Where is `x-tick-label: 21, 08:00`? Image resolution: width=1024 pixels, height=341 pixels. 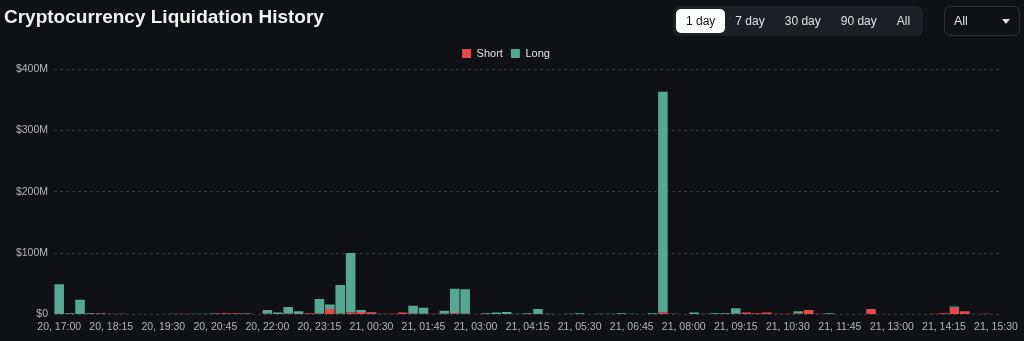 x-tick-label: 21, 08:00 is located at coordinates (683, 325).